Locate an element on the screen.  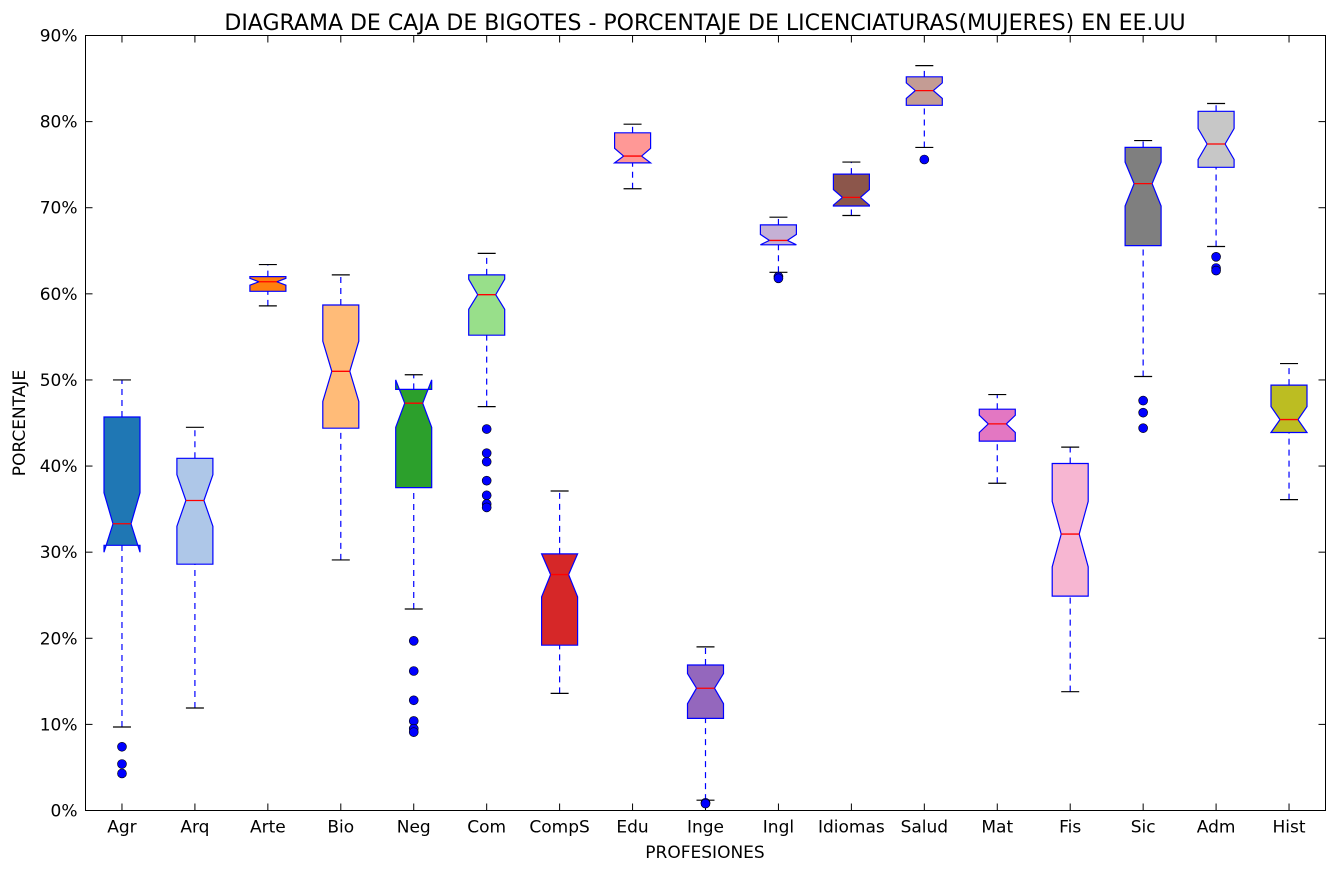
x-tick-label: Salud is located at coordinates (925, 828).